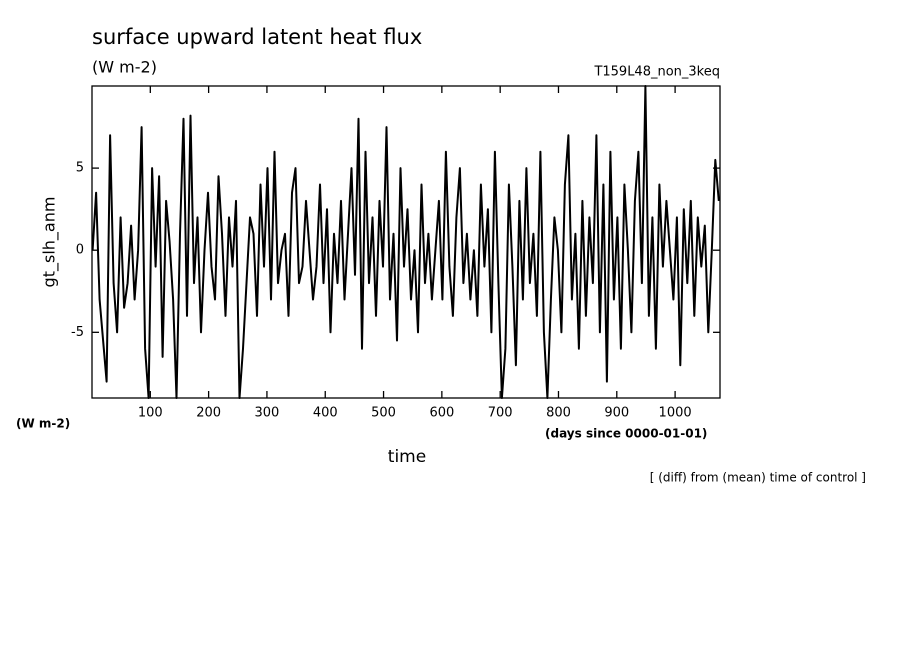  I want to click on x-tick-label: 900, so click(616, 413).